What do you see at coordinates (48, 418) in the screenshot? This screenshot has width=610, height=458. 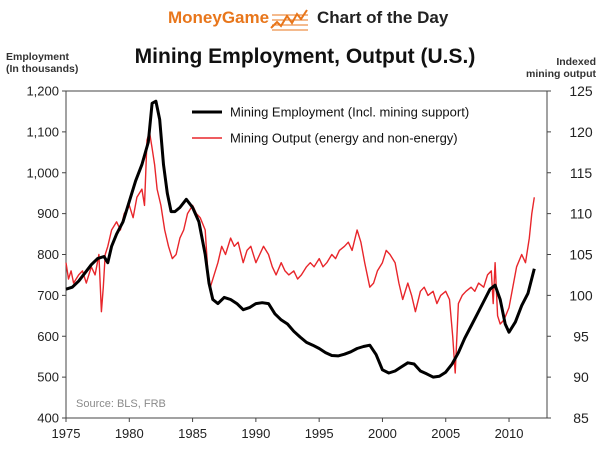 I see `left-tick-label: 400` at bounding box center [48, 418].